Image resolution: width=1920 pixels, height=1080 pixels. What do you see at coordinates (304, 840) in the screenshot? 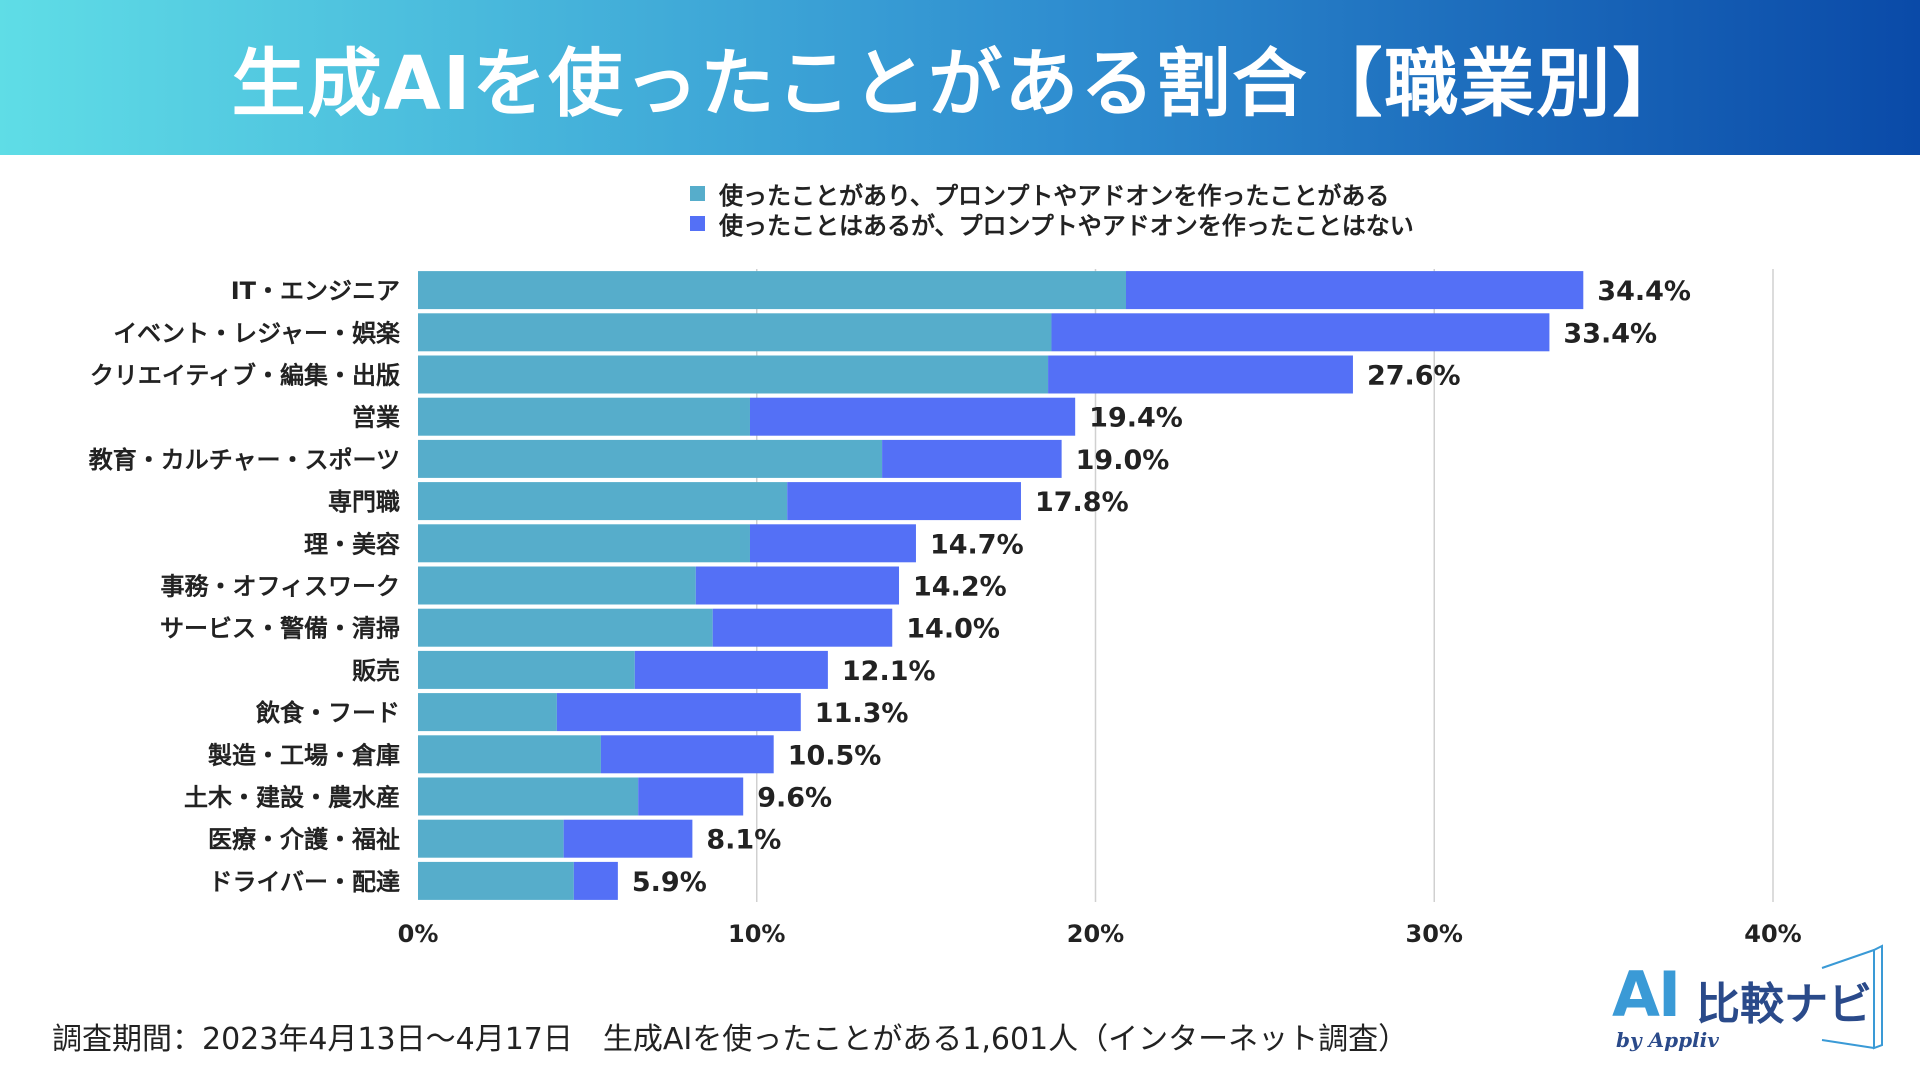
I see `category-label-13: 医療・介護・福祉` at bounding box center [304, 840].